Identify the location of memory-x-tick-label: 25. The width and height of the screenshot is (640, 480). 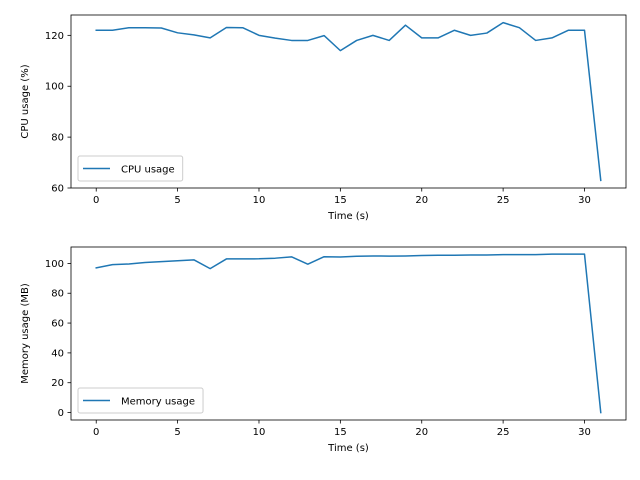
(503, 432).